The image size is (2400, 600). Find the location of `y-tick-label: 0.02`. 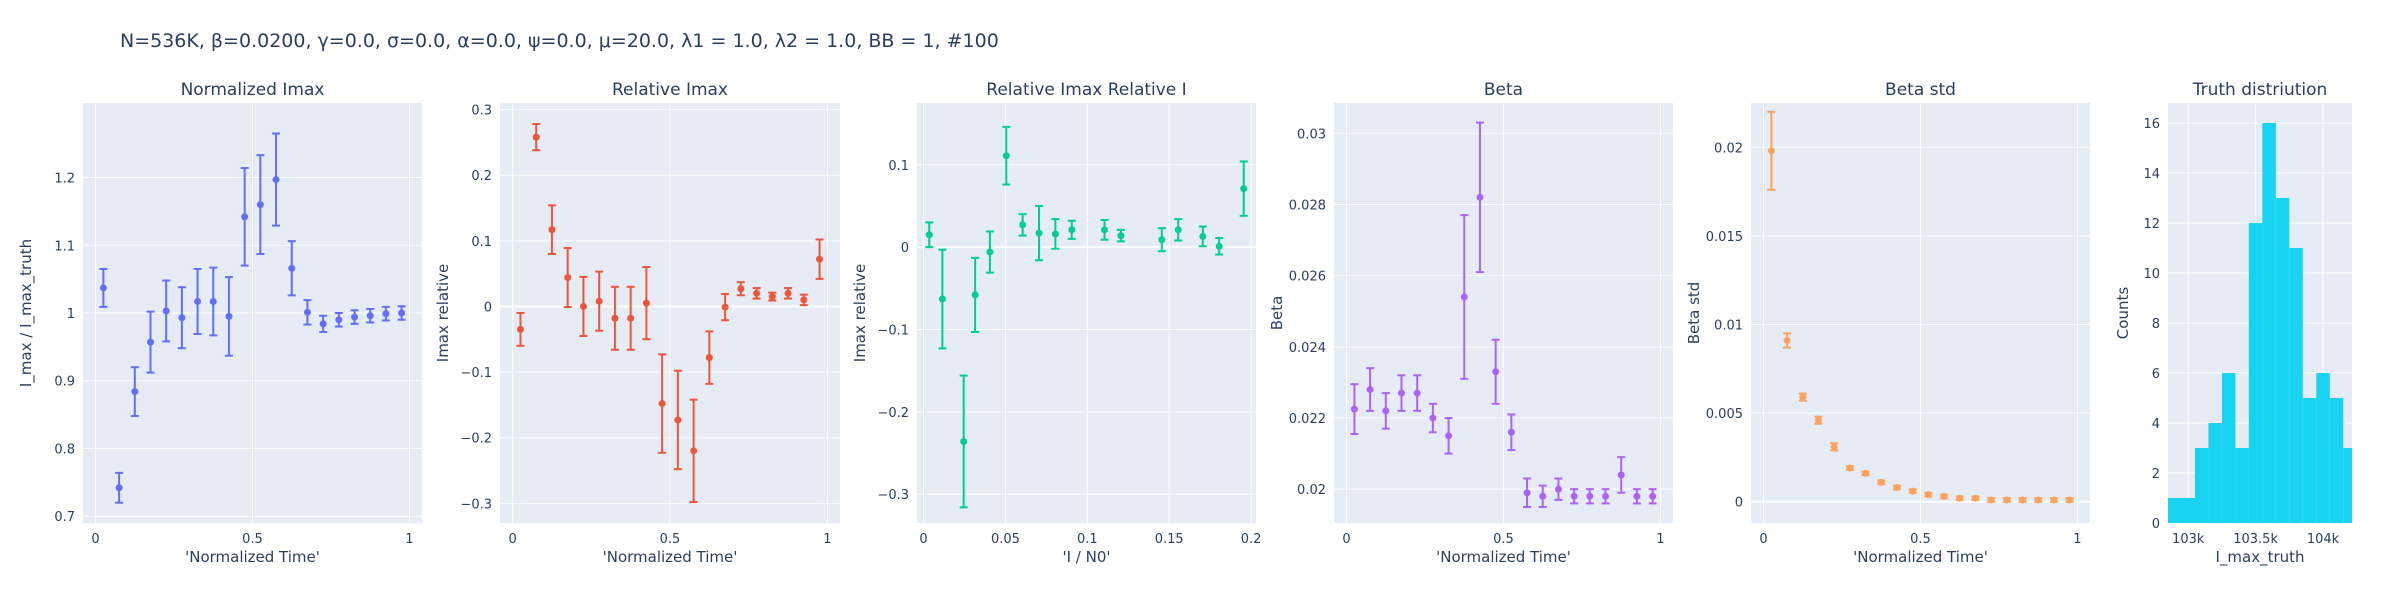

y-tick-label: 0.02 is located at coordinates (1728, 148).